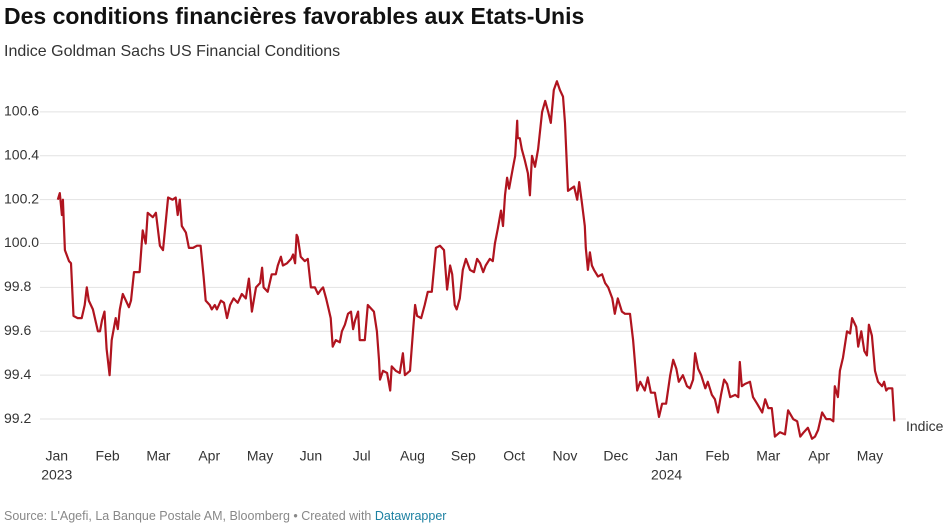 The width and height of the screenshot is (949, 525). I want to click on x-tick-label: Dec, so click(615, 456).